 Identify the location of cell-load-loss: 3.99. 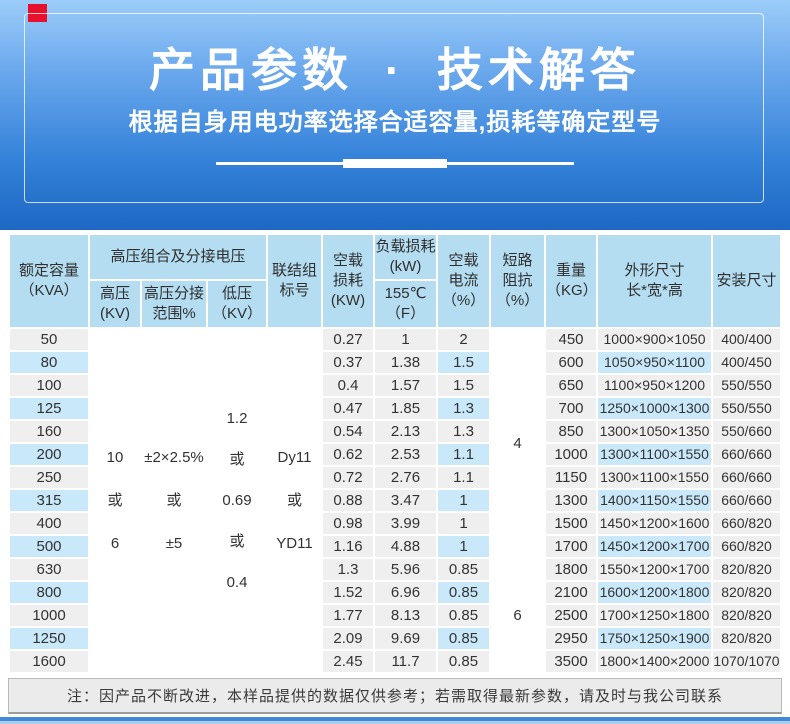
(405, 523).